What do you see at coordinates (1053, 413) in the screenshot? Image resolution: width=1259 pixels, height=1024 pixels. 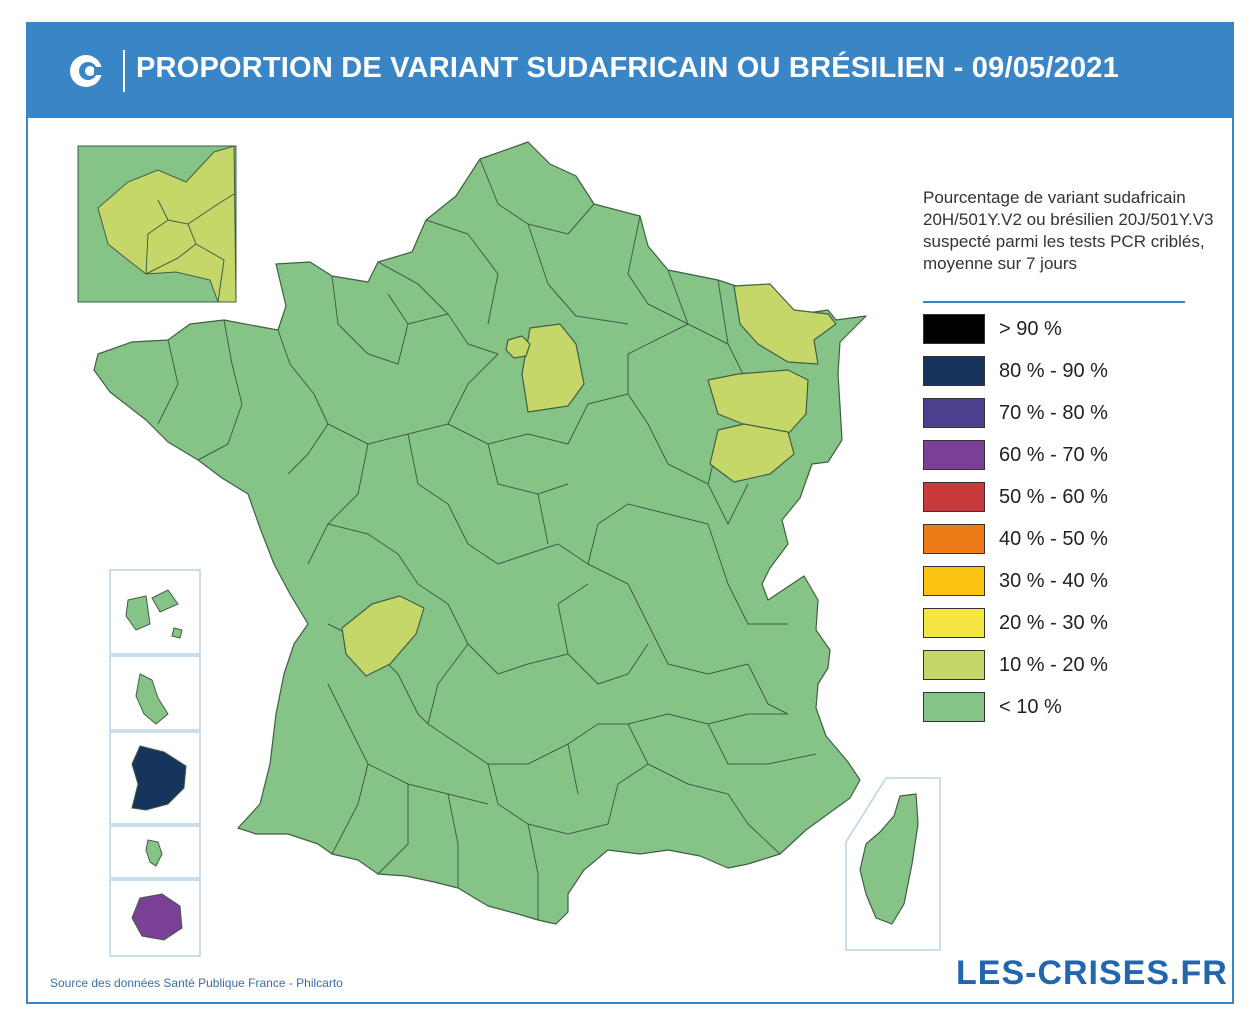 I see `legend-label: 70 % - 80 %` at bounding box center [1053, 413].